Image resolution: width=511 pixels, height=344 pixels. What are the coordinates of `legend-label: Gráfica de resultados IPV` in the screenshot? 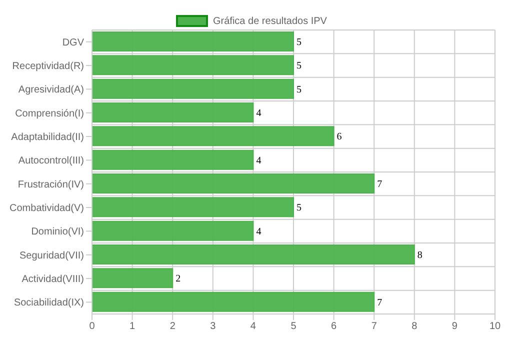 It's located at (270, 21).